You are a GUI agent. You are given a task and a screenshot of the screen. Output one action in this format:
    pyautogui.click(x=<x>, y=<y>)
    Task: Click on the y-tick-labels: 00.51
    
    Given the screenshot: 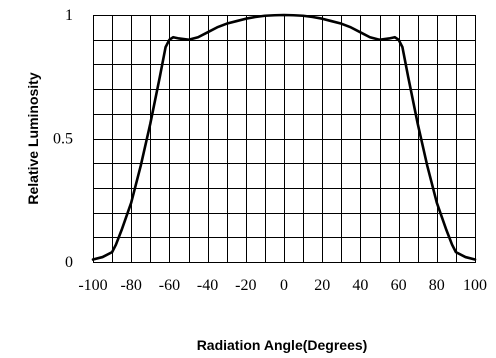 What is the action you would take?
    pyautogui.click(x=63, y=139)
    